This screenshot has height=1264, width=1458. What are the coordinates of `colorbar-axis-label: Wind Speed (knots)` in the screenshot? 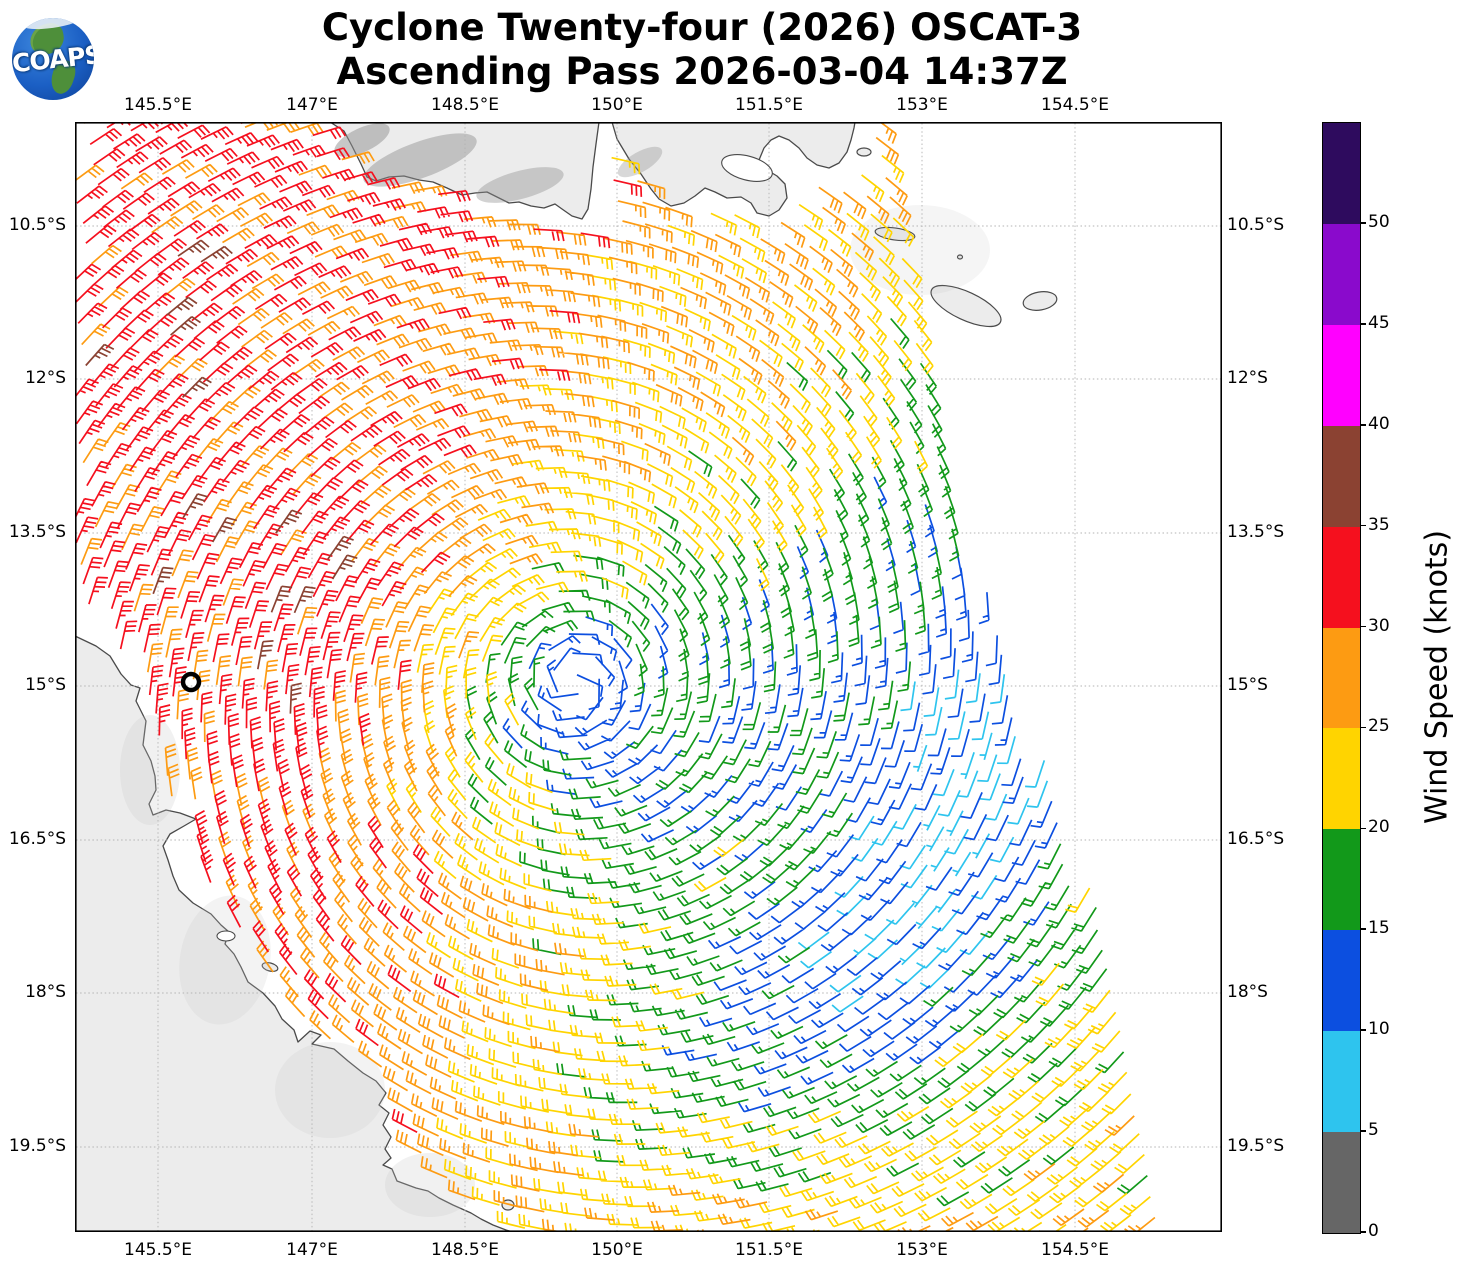 It's located at (1437, 677).